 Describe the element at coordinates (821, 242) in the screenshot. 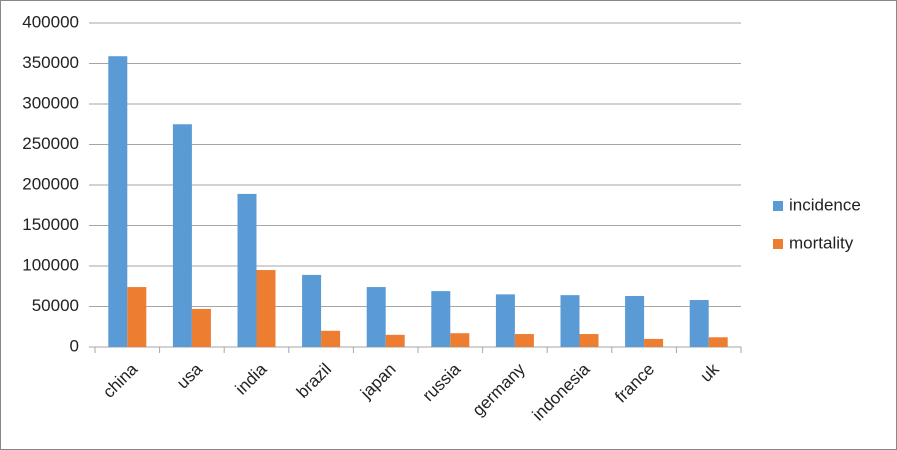

I see `legend-label: mortality` at that location.